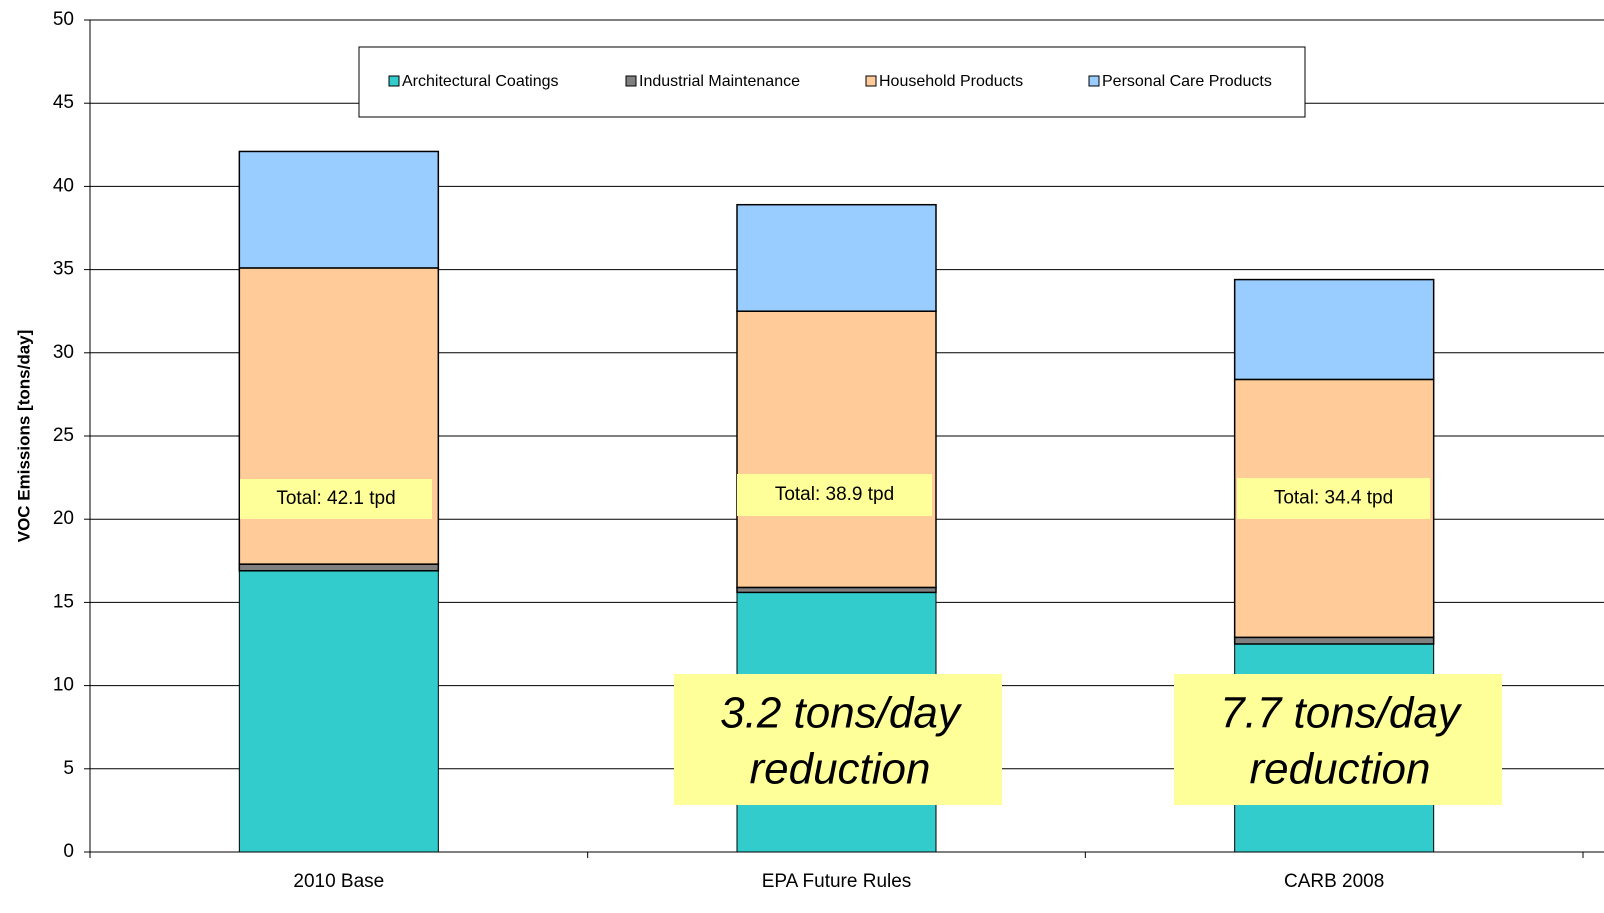 Image resolution: width=1604 pixels, height=913 pixels. What do you see at coordinates (63, 435) in the screenshot?
I see `y-tick-label: 25` at bounding box center [63, 435].